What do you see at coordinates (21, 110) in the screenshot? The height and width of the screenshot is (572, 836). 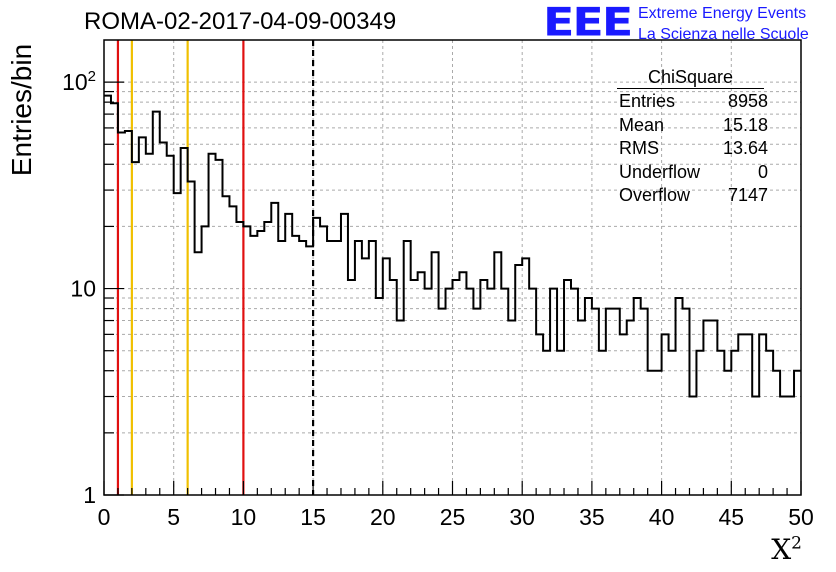 I see `y-axis-label: Entries/bin` at bounding box center [21, 110].